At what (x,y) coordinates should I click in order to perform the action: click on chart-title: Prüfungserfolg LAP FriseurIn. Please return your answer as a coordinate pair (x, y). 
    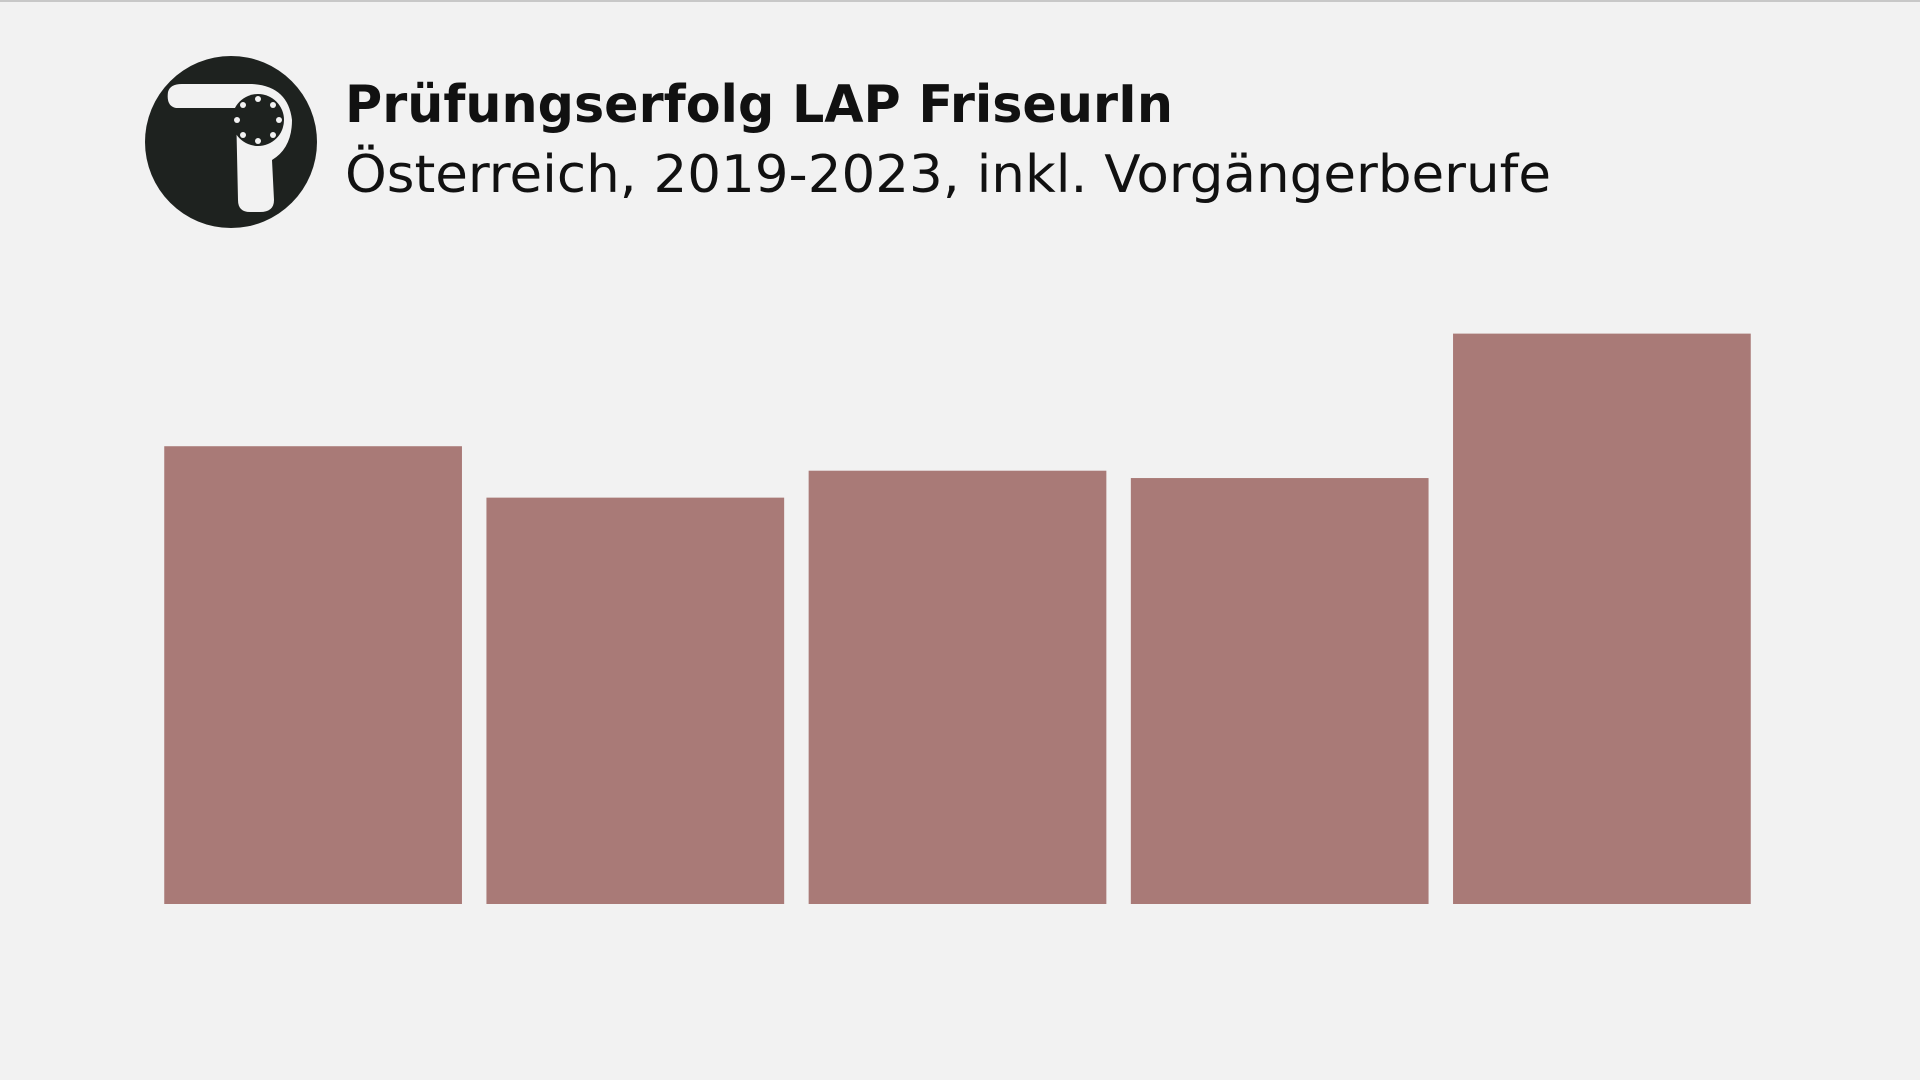
    Looking at the image, I should click on (759, 105).